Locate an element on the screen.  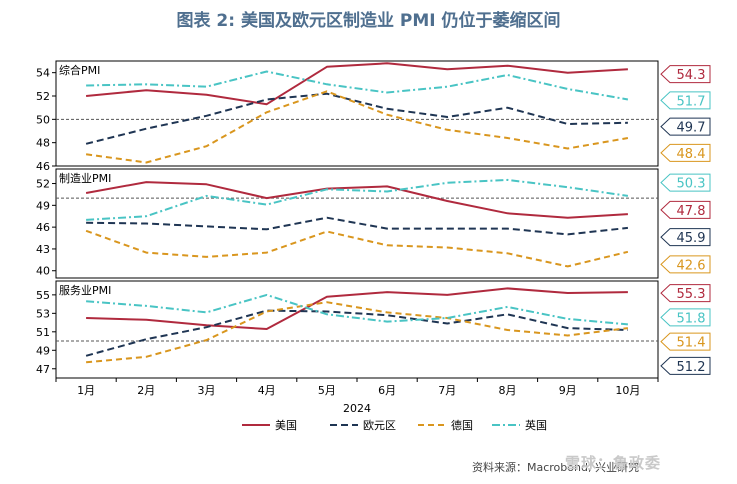
x-tick-label: 7月 is located at coordinates (447, 390).